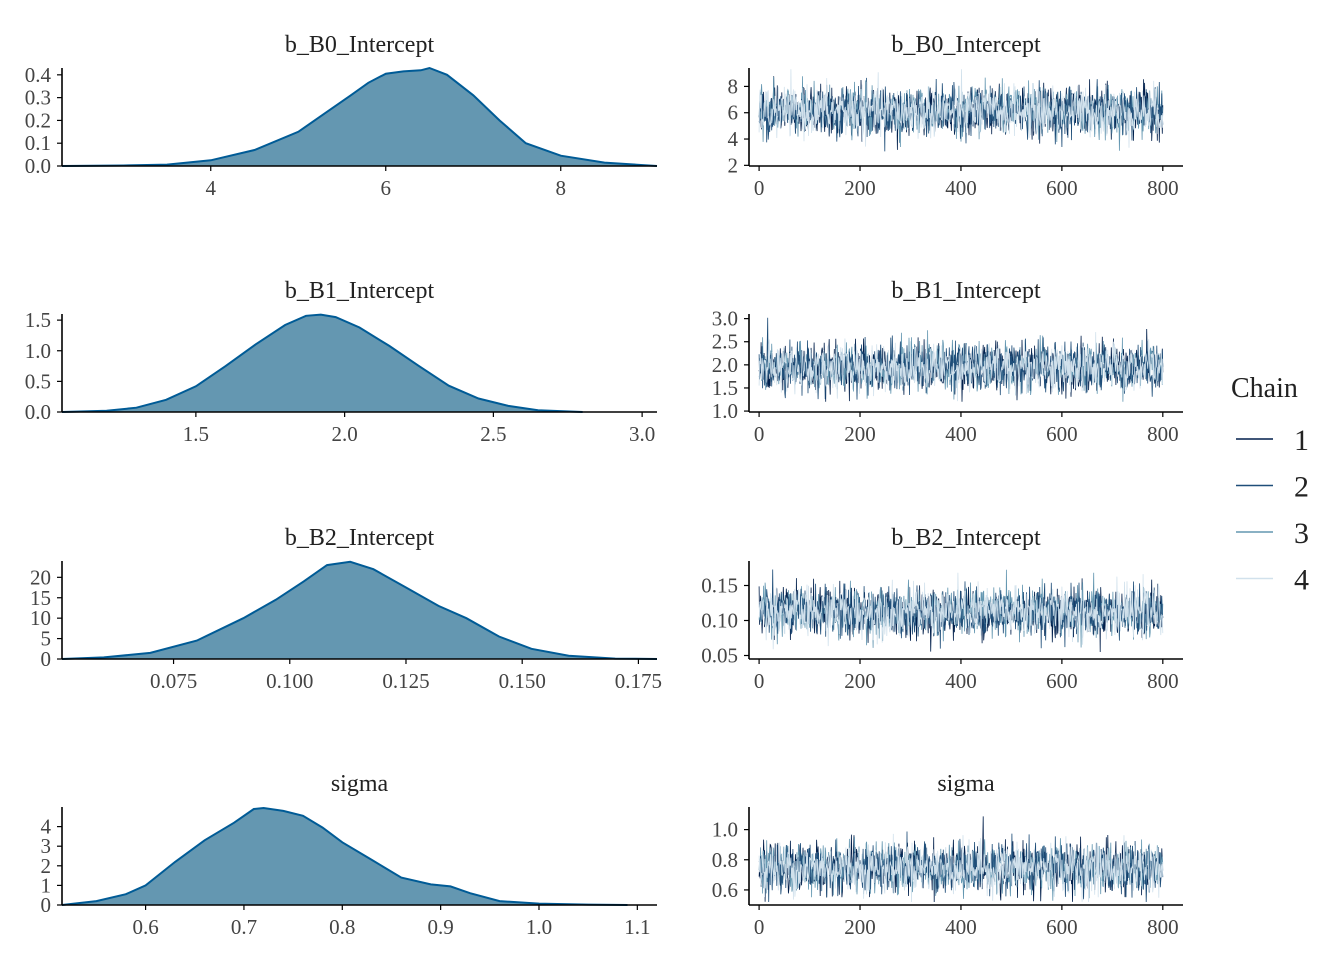  What do you see at coordinates (719, 586) in the screenshot?
I see `y-tick-label: 0.15` at bounding box center [719, 586].